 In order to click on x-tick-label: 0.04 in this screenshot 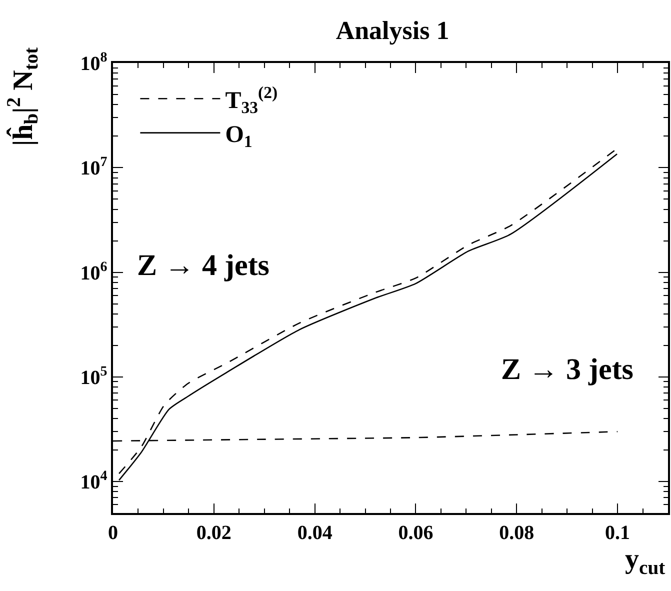, I will do `click(314, 533)`.